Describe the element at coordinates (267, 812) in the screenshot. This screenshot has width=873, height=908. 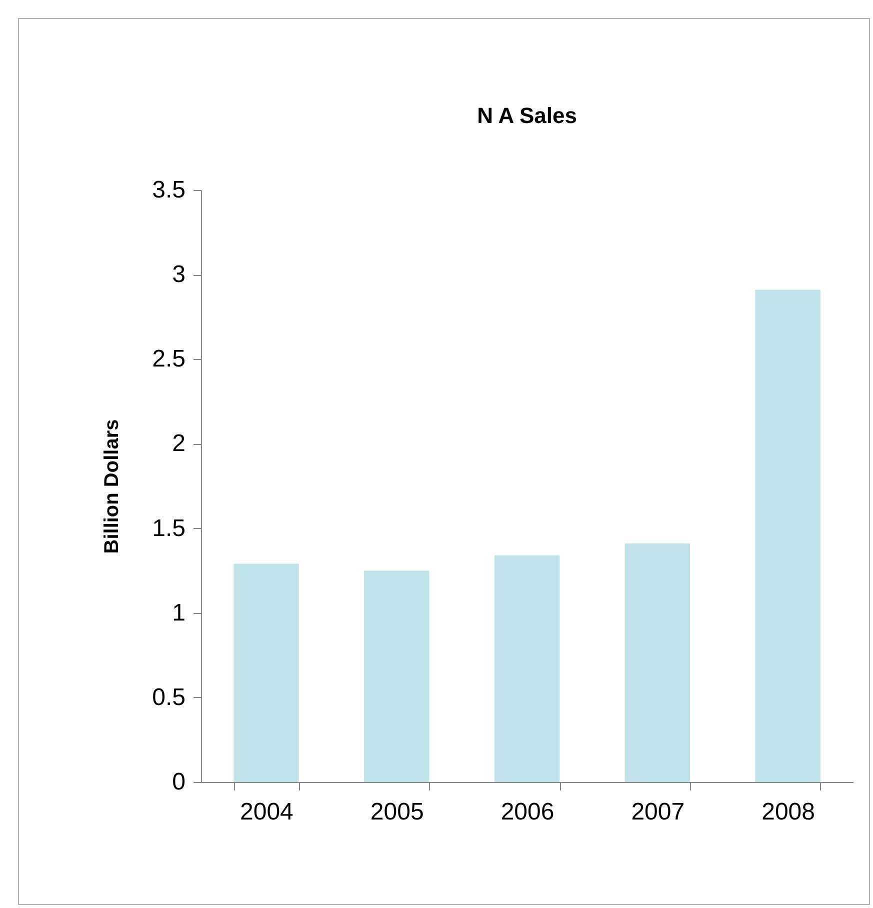
I see `x-tick-label: 2004` at that location.